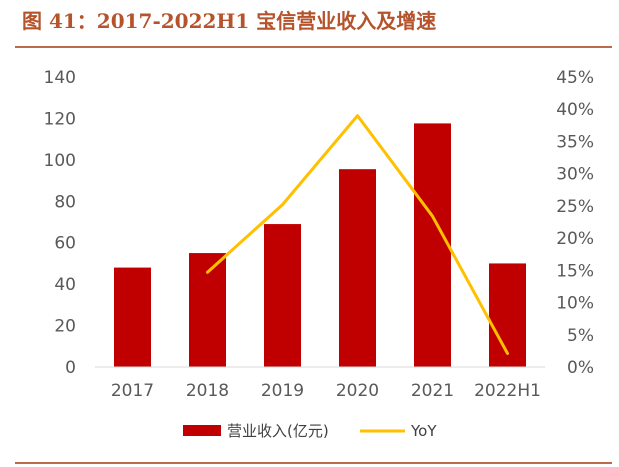 This screenshot has height=467, width=619. I want to click on right-axis-tick-label: 30%, so click(575, 175).